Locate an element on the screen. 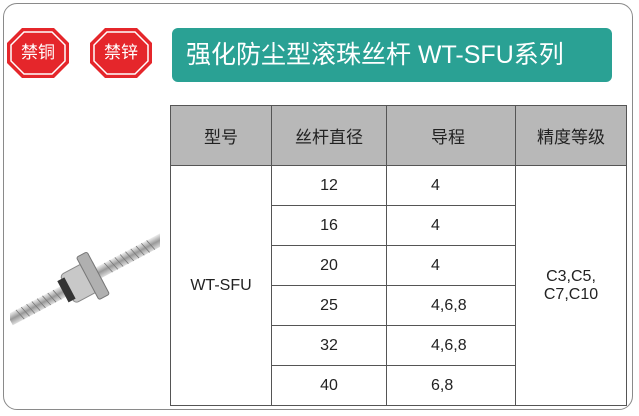 This screenshot has width=639, height=416. badge-text: 禁铜 is located at coordinates (38, 52).